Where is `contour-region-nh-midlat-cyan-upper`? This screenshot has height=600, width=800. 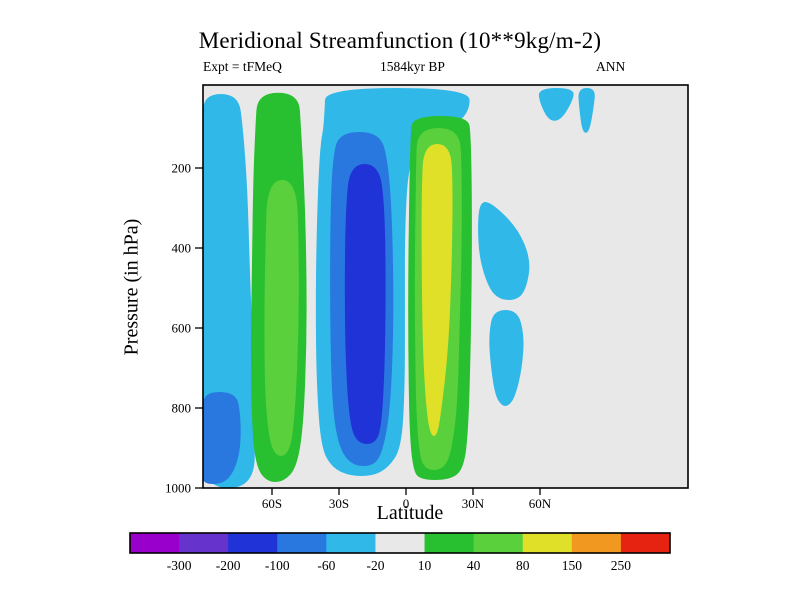
contour-region-nh-midlat-cyan-upper is located at coordinates (504, 251).